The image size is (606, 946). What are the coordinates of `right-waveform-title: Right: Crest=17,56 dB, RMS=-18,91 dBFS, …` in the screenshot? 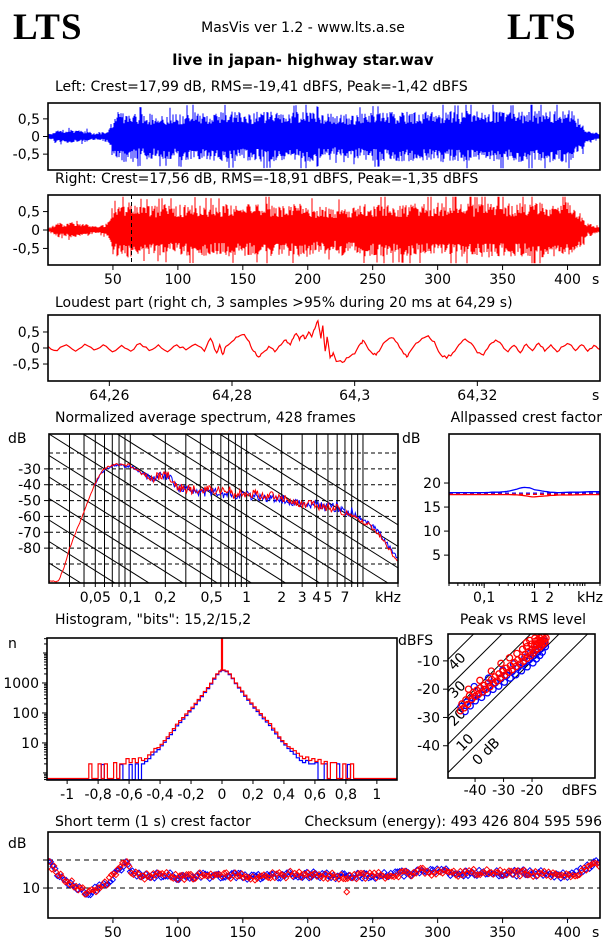 It's located at (267, 179).